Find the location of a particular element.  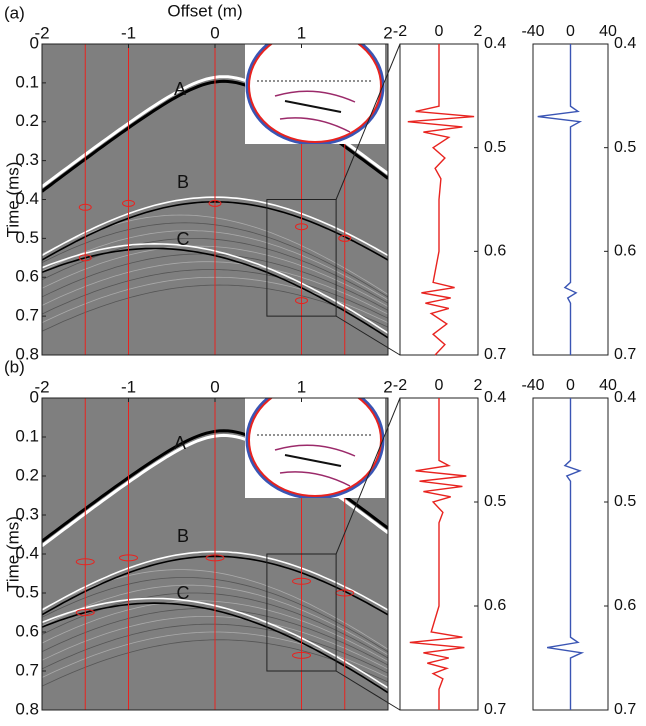

panel-label: (b) is located at coordinates (14, 366).